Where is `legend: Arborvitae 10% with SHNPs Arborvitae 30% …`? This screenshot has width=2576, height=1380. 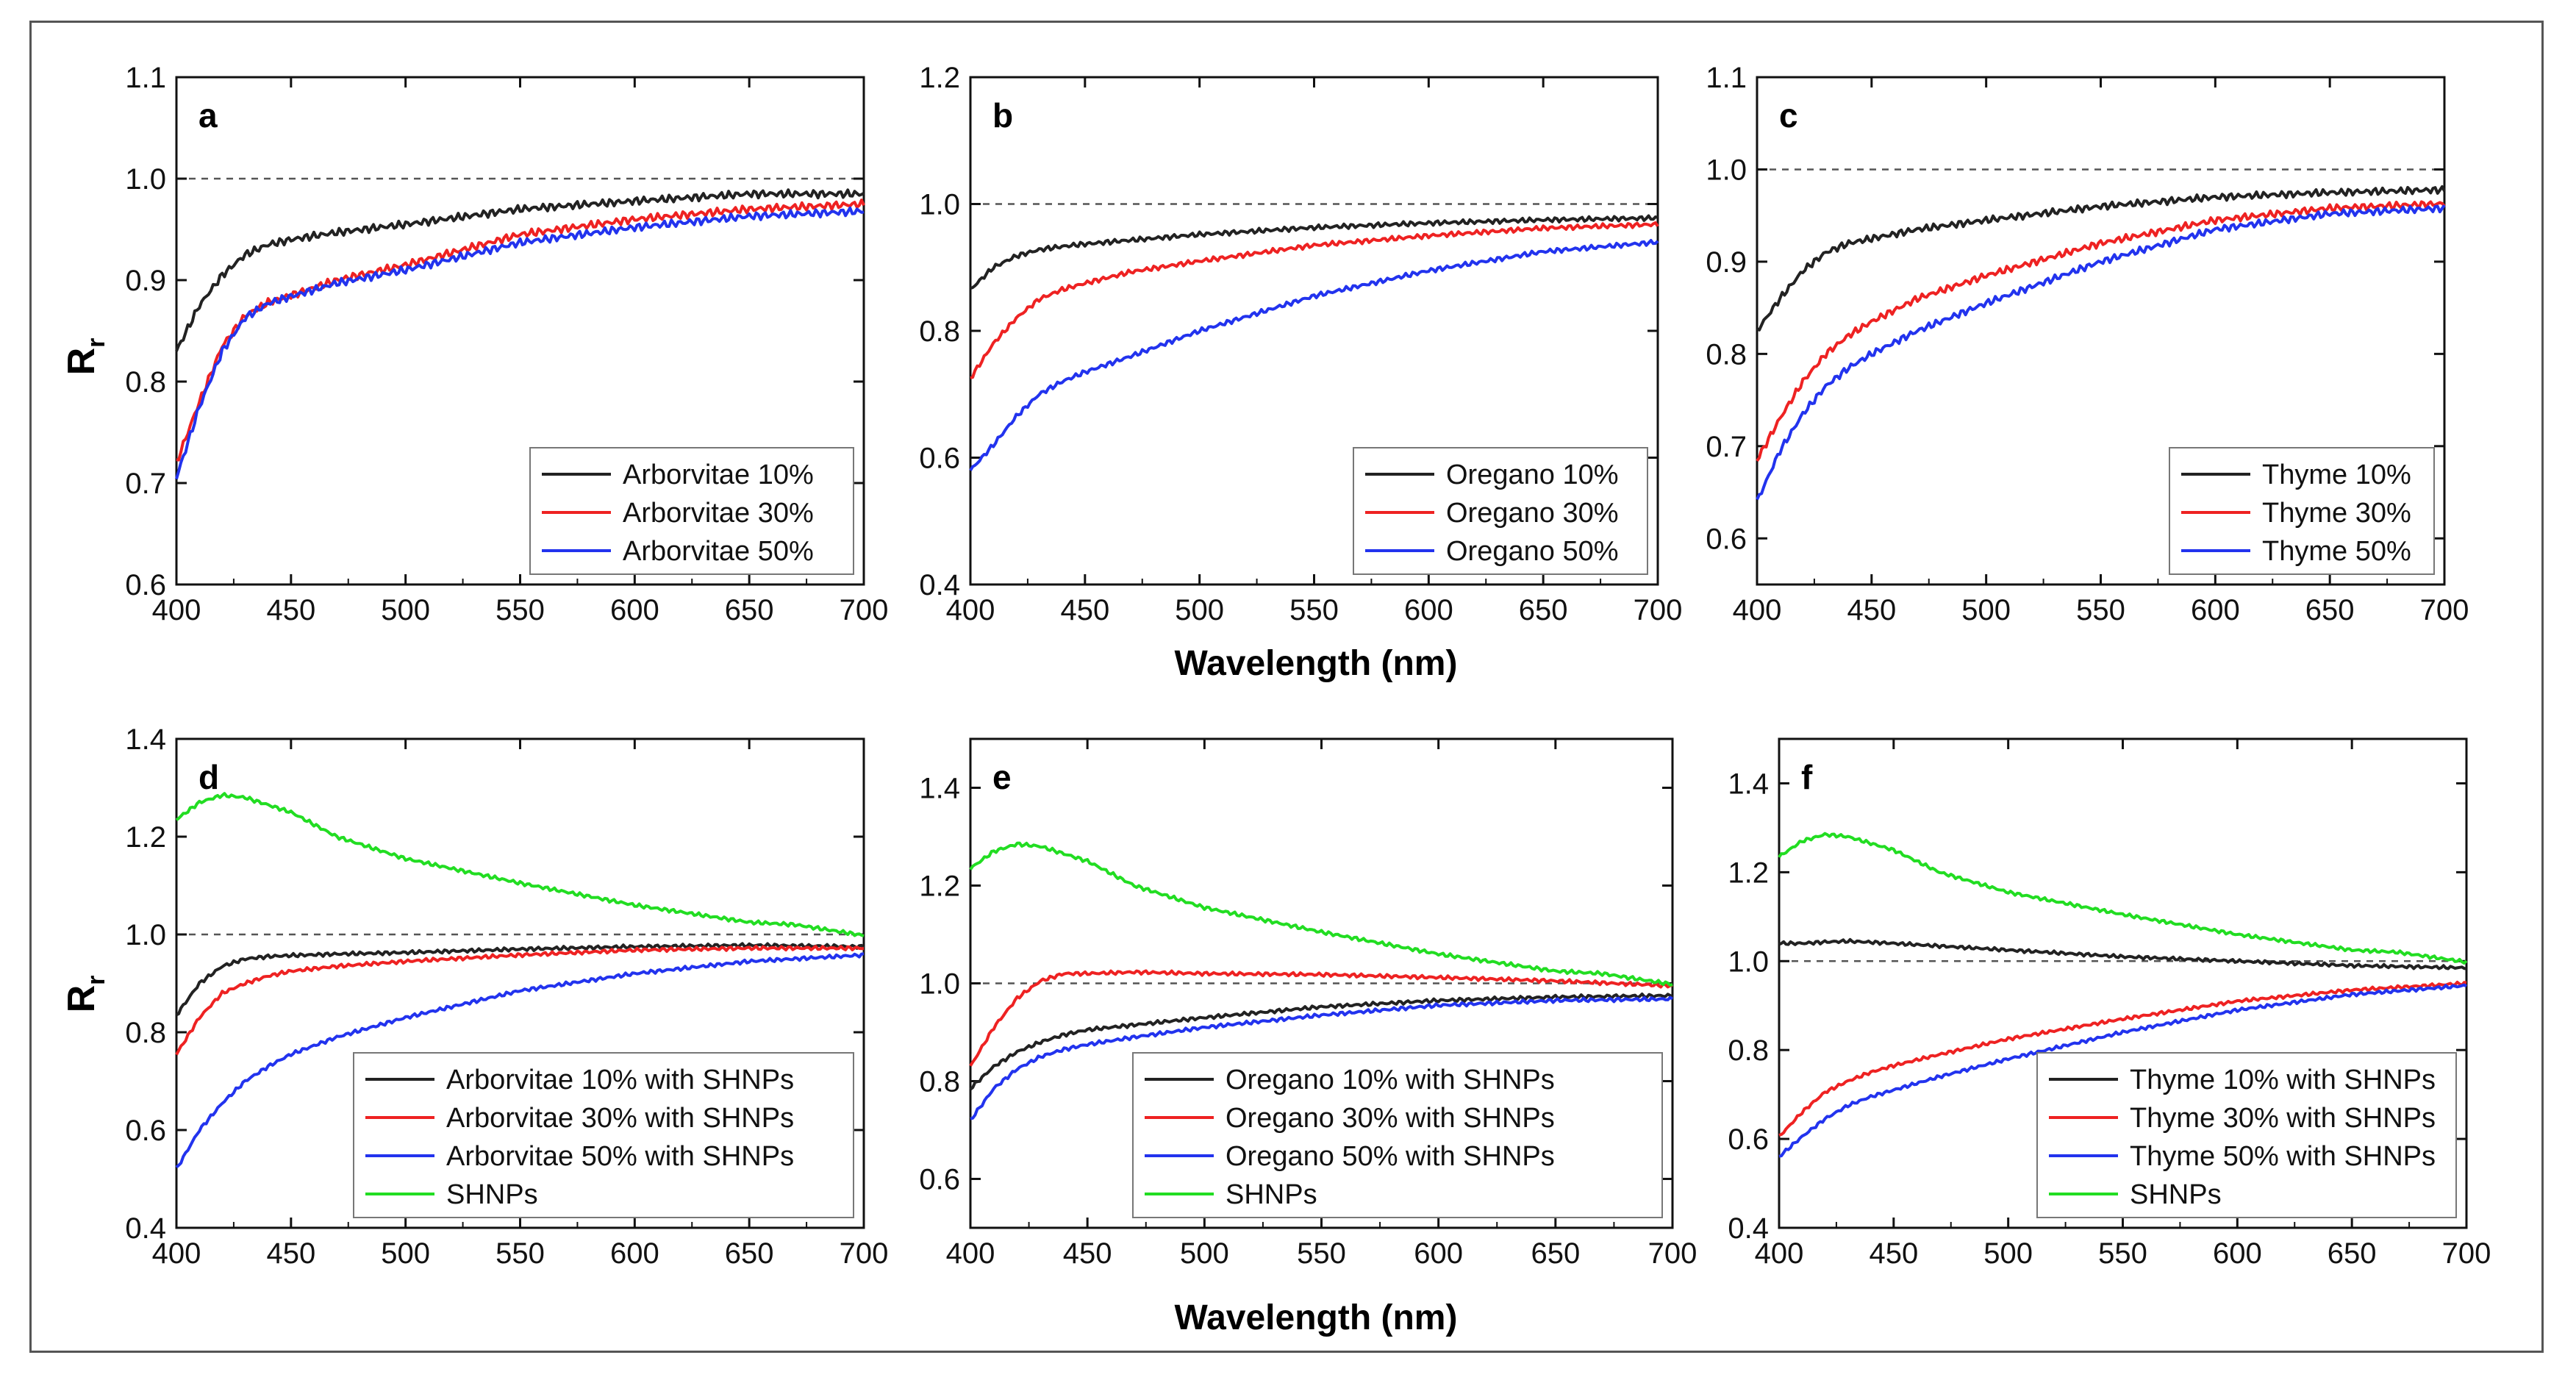 legend: Arborvitae 10% with SHNPs Arborvitae 30% … is located at coordinates (603, 1135).